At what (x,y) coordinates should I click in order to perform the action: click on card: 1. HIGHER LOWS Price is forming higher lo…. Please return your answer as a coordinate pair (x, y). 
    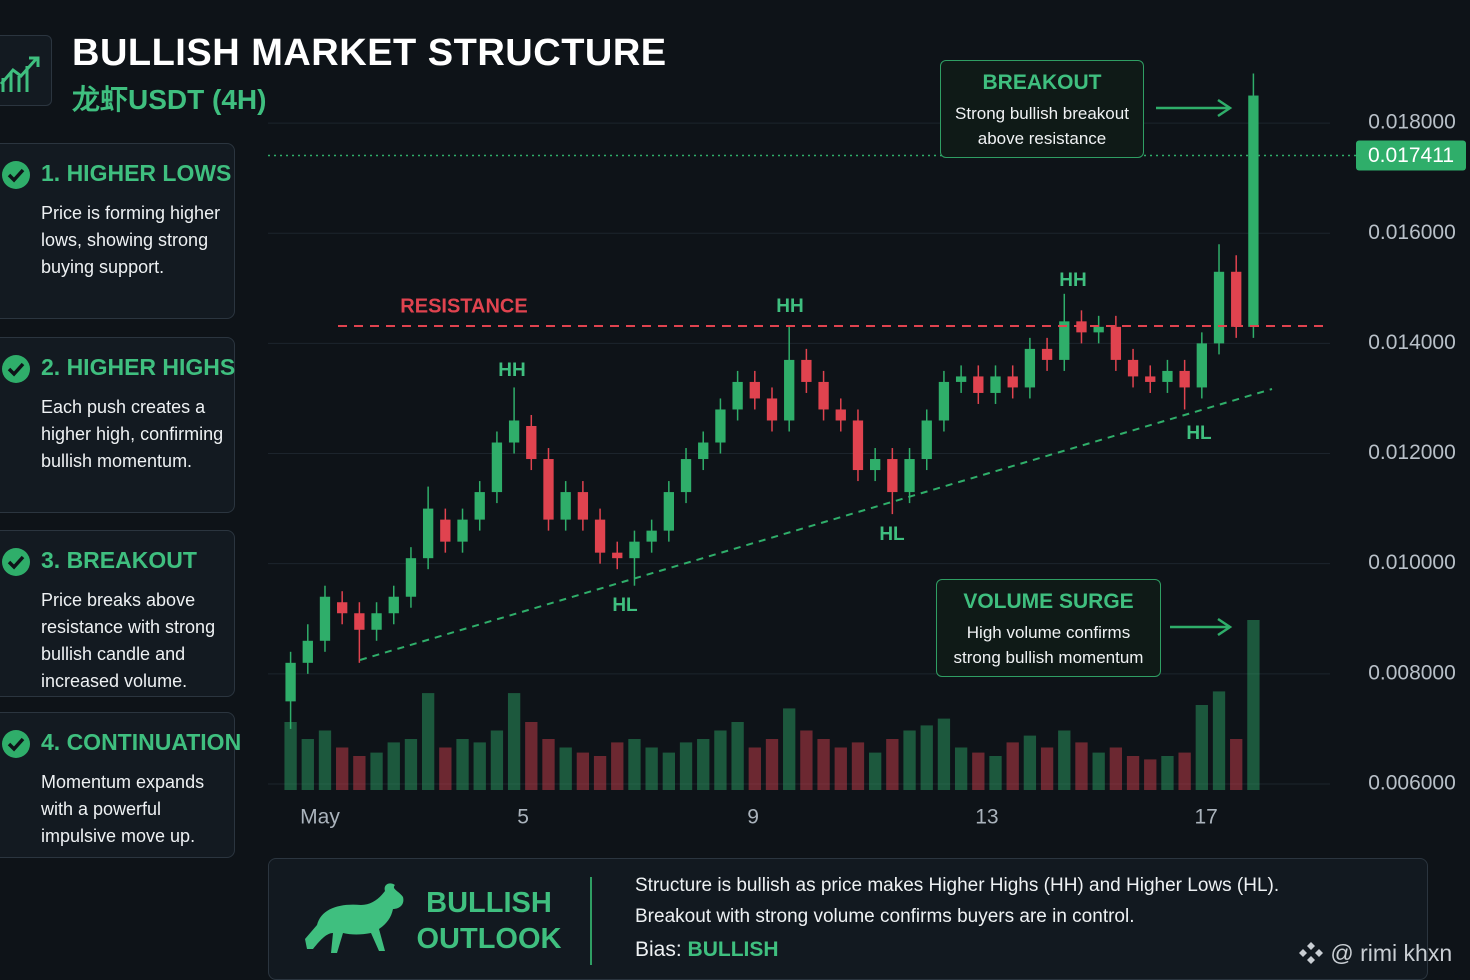
    Looking at the image, I should click on (117, 231).